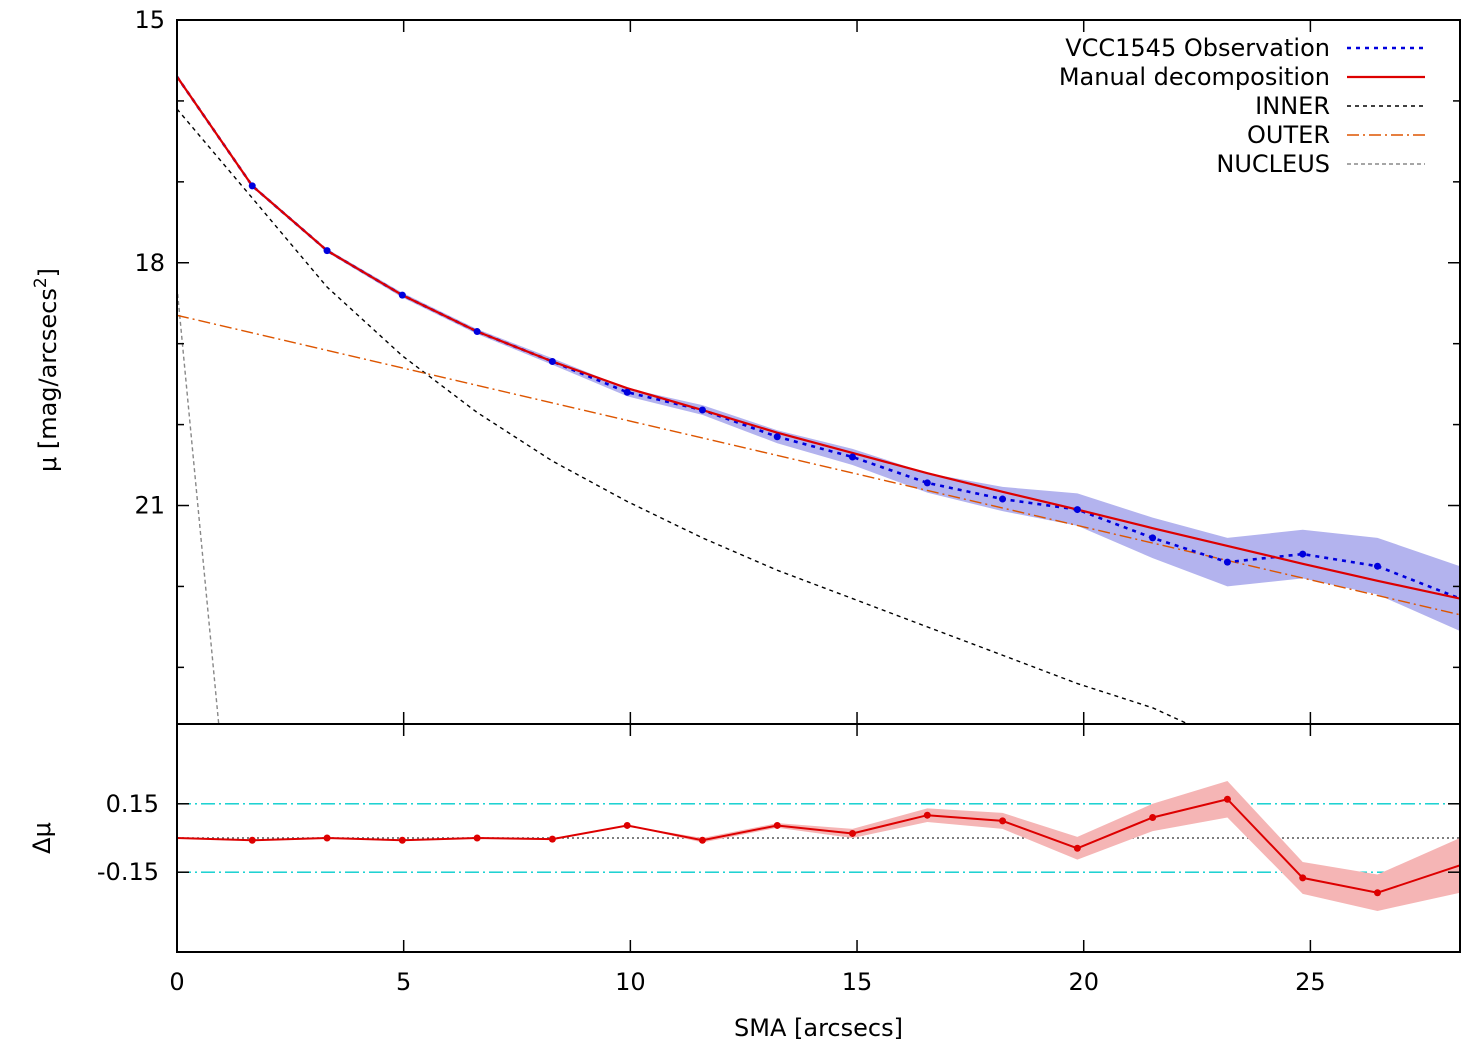 The image size is (1482, 1053). Describe the element at coordinates (48, 380) in the screenshot. I see `y-axis-label-main: μ [mag/arcsecs` at that location.